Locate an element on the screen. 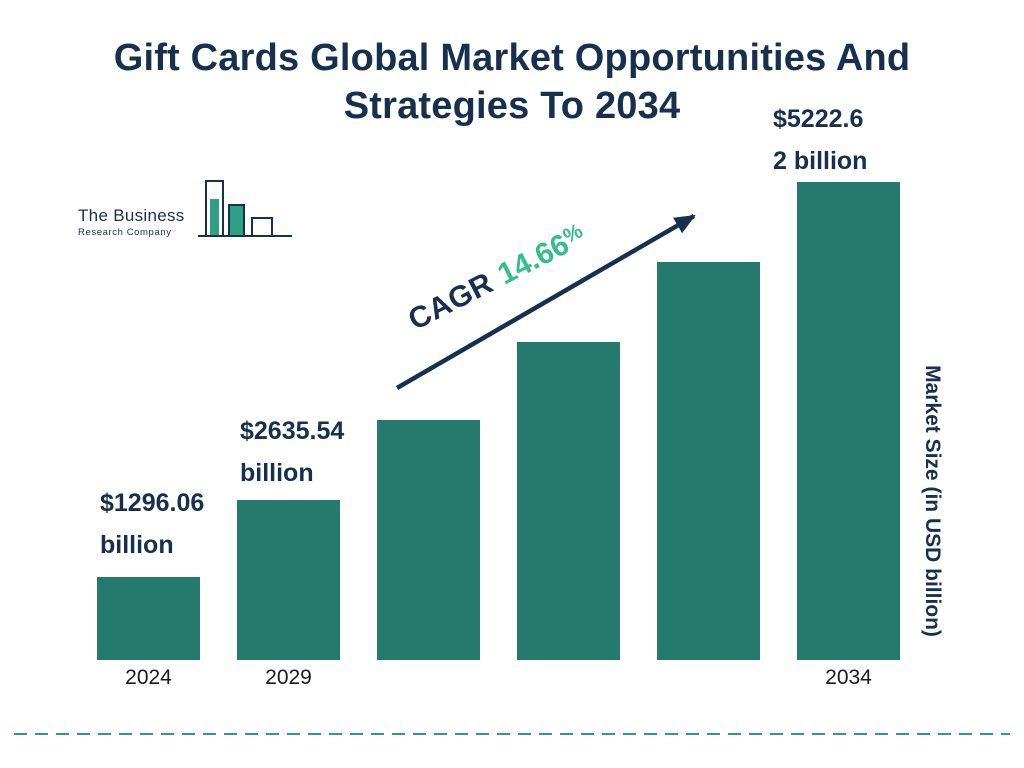  page-title-line-2: Strategies To 2034 is located at coordinates (512, 106).